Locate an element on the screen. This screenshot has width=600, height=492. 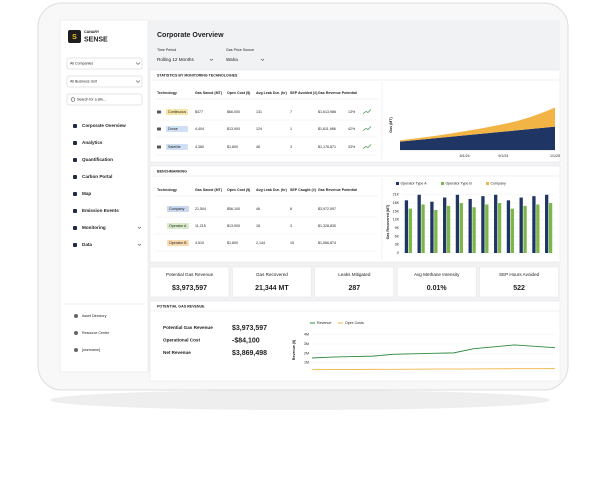
filter-label: Time Period is located at coordinates (166, 50).